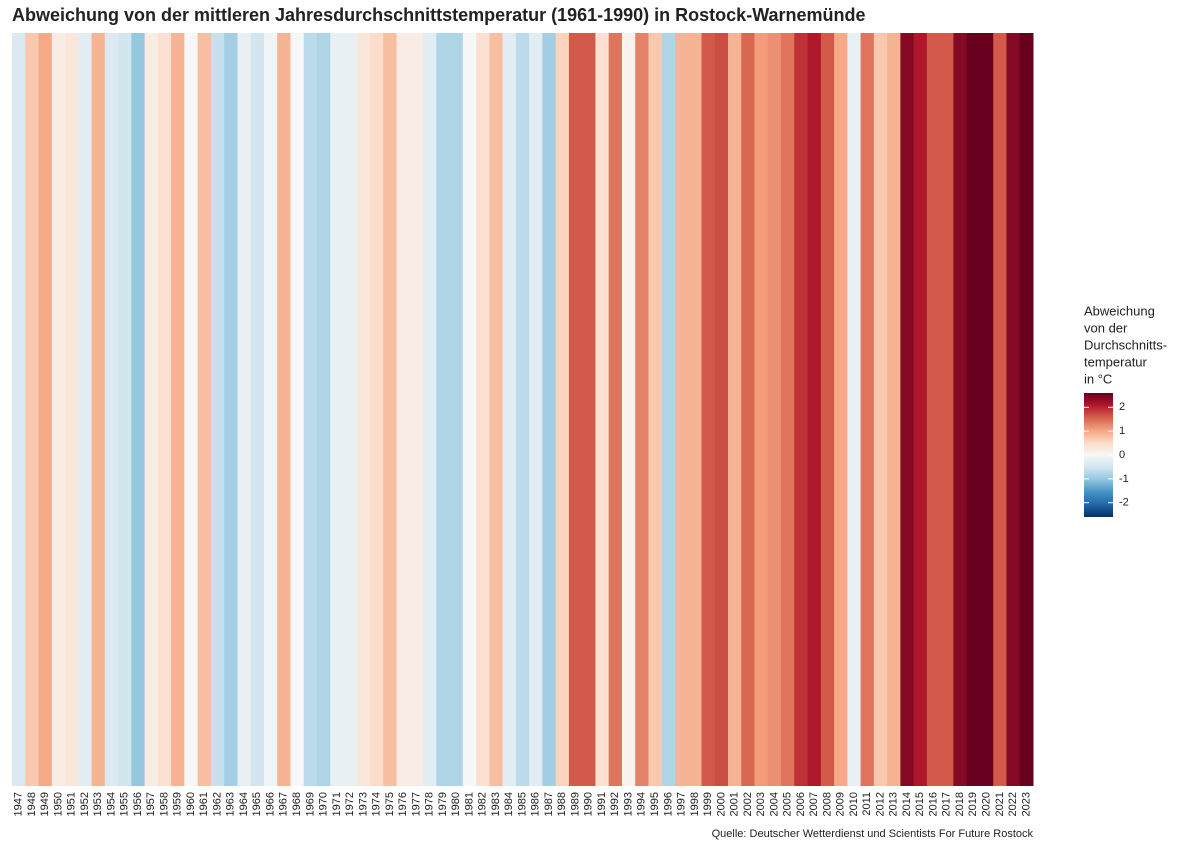  What do you see at coordinates (615, 804) in the screenshot?
I see `x-tick-label: 1992` at bounding box center [615, 804].